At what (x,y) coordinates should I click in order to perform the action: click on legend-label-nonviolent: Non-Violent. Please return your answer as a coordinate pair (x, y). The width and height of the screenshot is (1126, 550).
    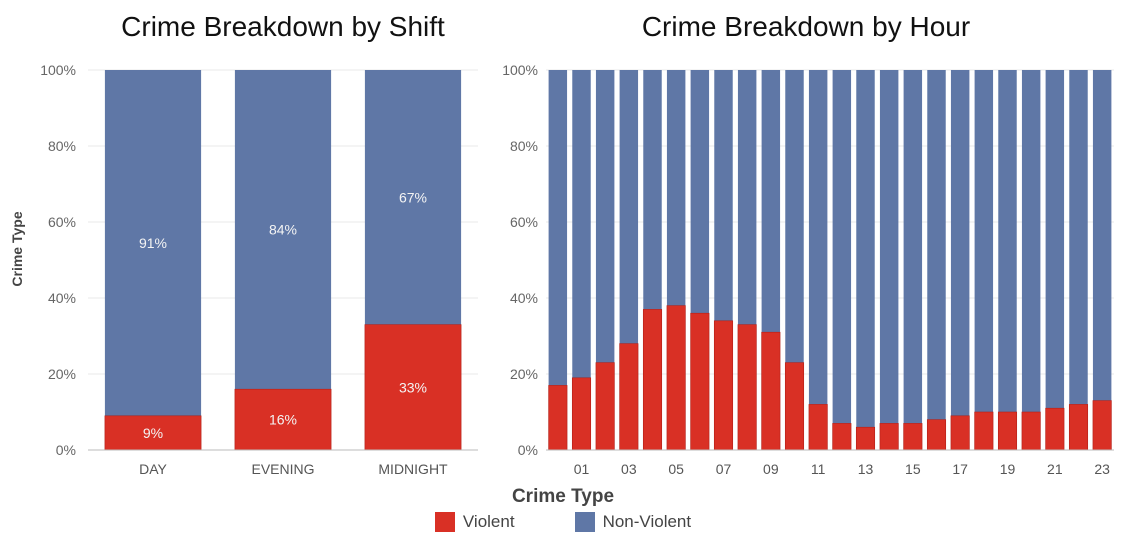
    Looking at the image, I should click on (647, 521).